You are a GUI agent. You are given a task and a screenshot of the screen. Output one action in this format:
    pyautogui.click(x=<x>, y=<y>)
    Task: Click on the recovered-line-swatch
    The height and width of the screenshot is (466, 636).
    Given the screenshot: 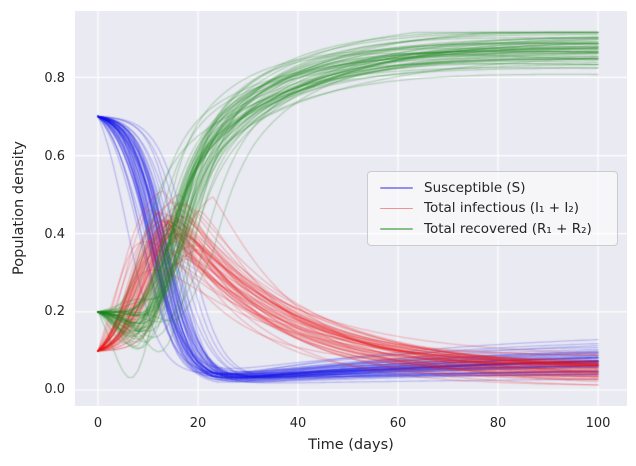 What is the action you would take?
    pyautogui.click(x=396, y=228)
    